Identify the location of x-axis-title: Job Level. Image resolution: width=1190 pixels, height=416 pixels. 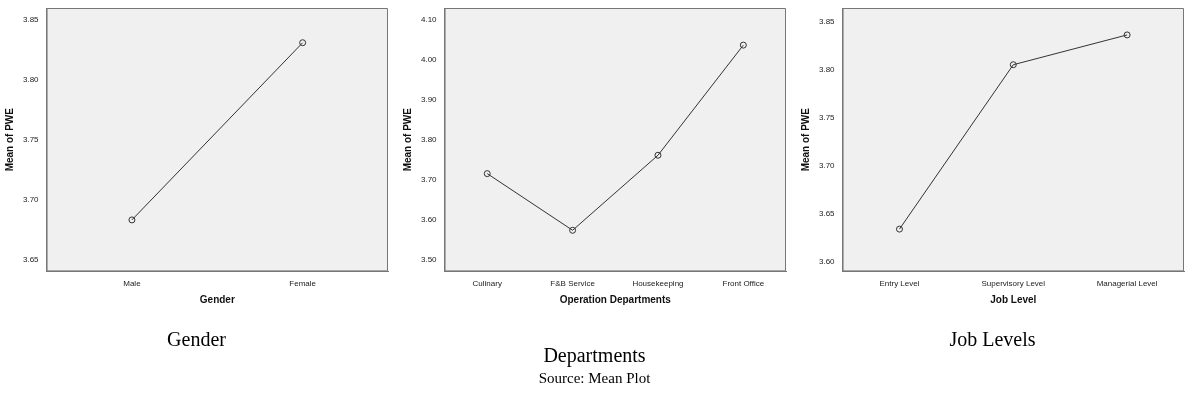
(1013, 299).